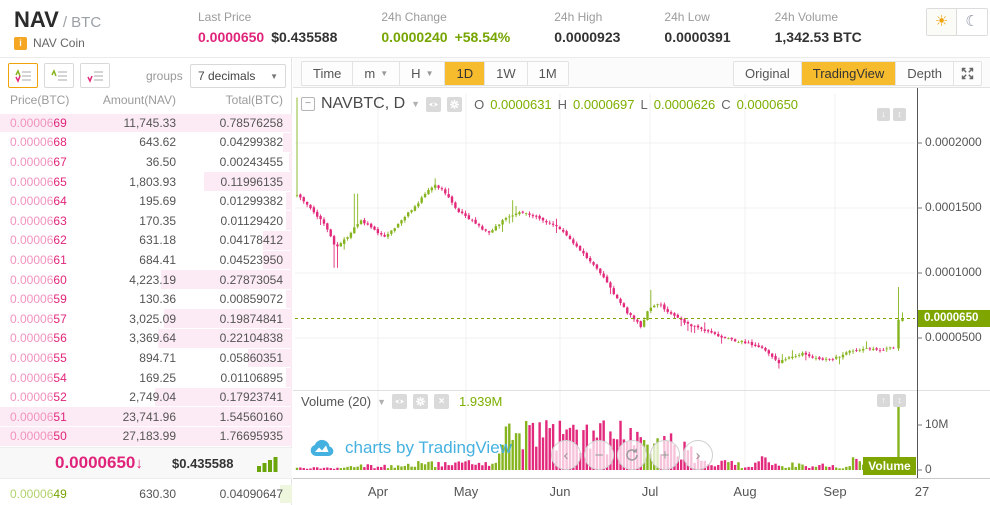  Describe the element at coordinates (698, 455) in the screenshot. I see `chevron-right-button: ›` at that location.